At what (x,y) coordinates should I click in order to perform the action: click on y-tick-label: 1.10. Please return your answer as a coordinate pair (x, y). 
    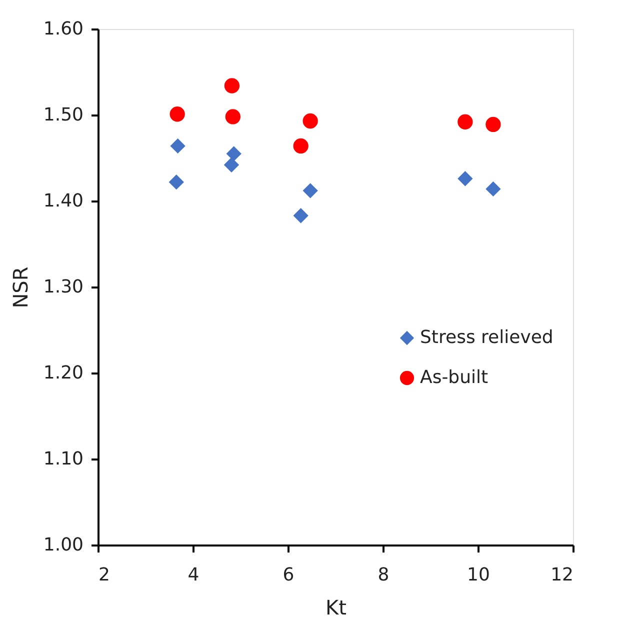
    Looking at the image, I should click on (63, 459).